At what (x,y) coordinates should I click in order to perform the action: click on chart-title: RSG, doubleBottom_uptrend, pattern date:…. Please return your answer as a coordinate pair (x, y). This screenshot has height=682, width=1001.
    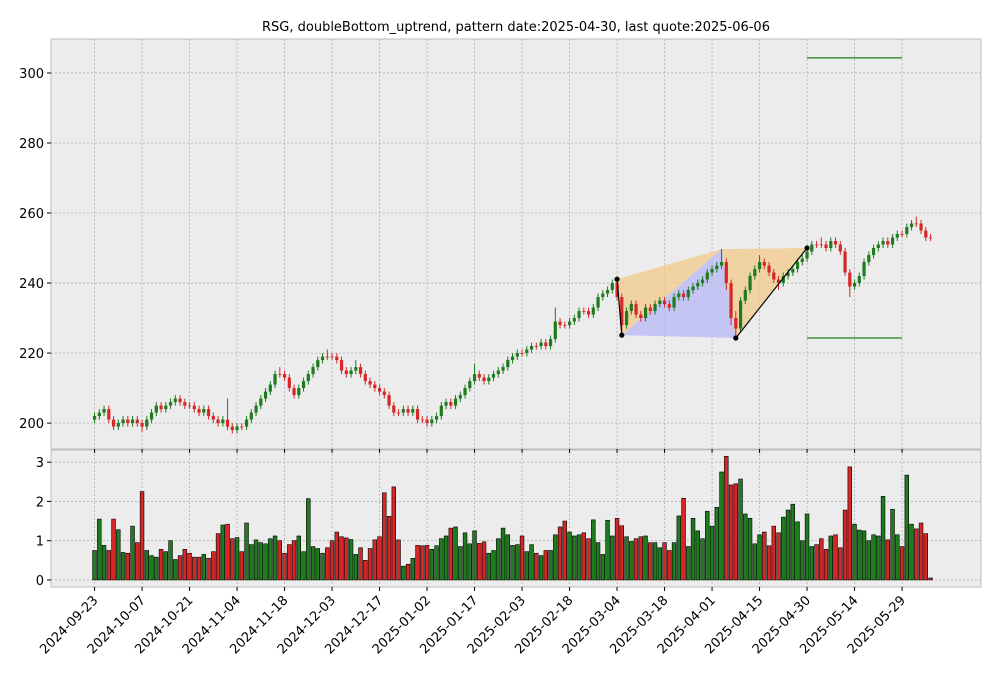
    Looking at the image, I should click on (516, 27).